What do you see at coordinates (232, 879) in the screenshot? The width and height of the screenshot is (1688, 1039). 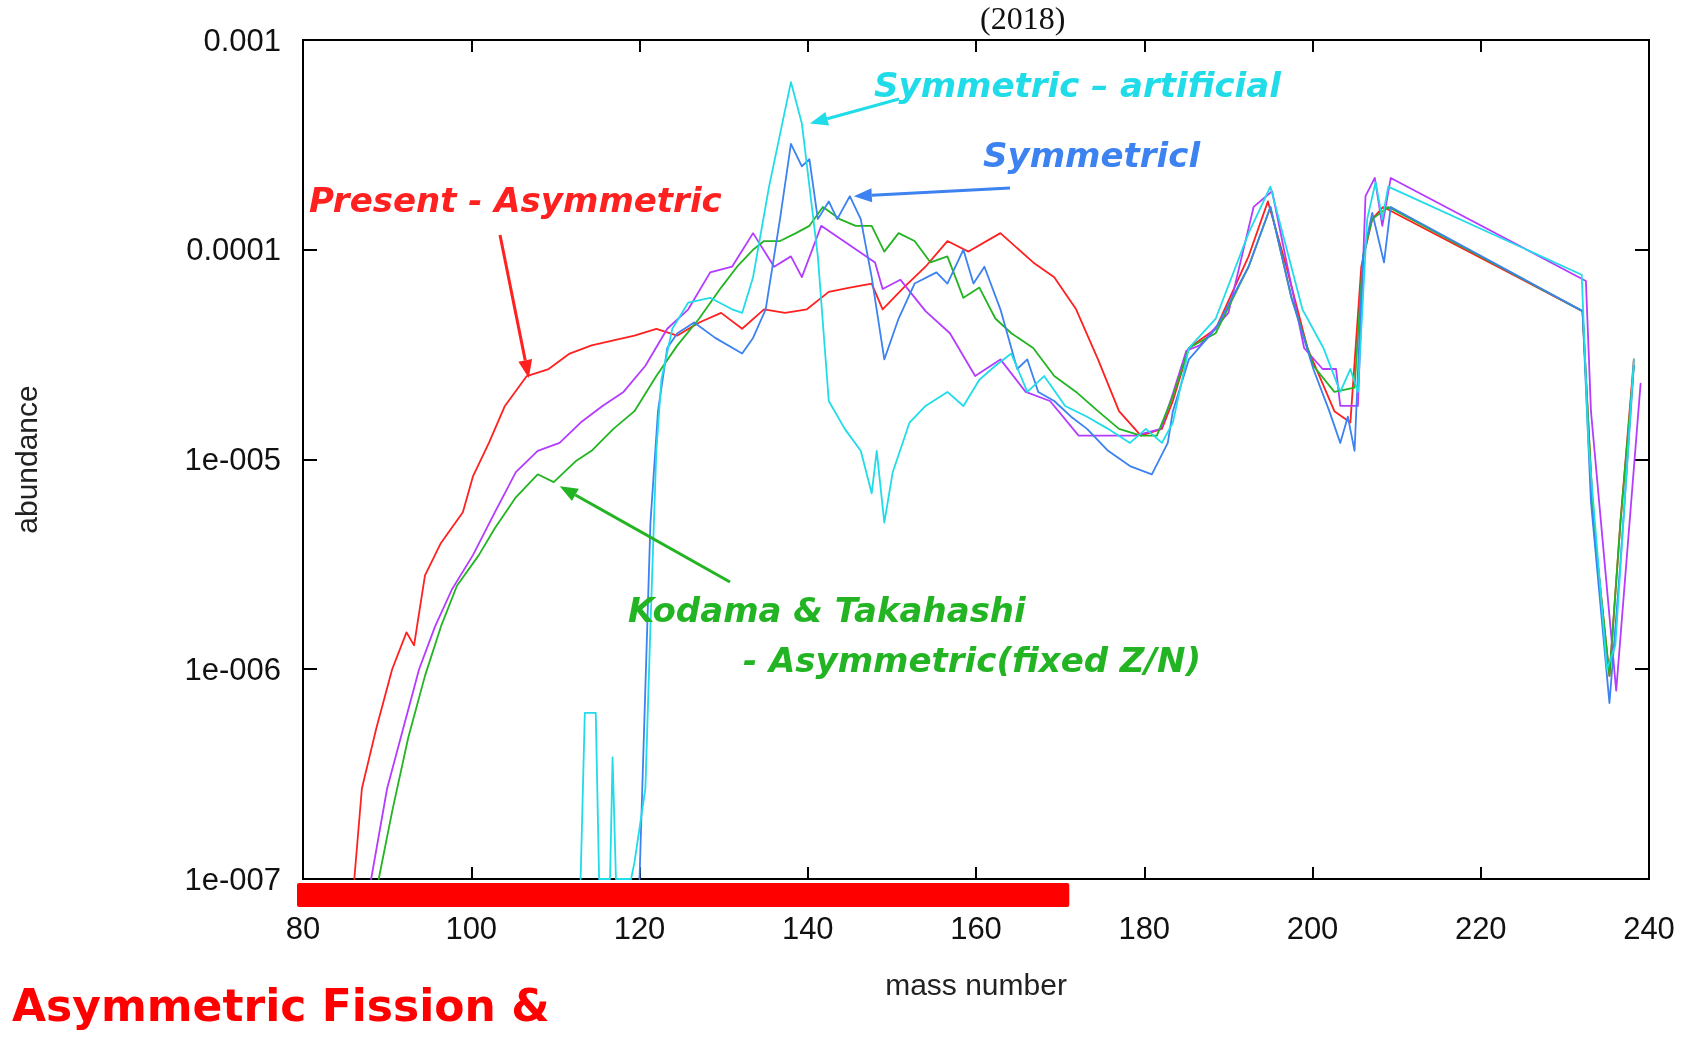 I see `y-tick-label: 1e-007` at bounding box center [232, 879].